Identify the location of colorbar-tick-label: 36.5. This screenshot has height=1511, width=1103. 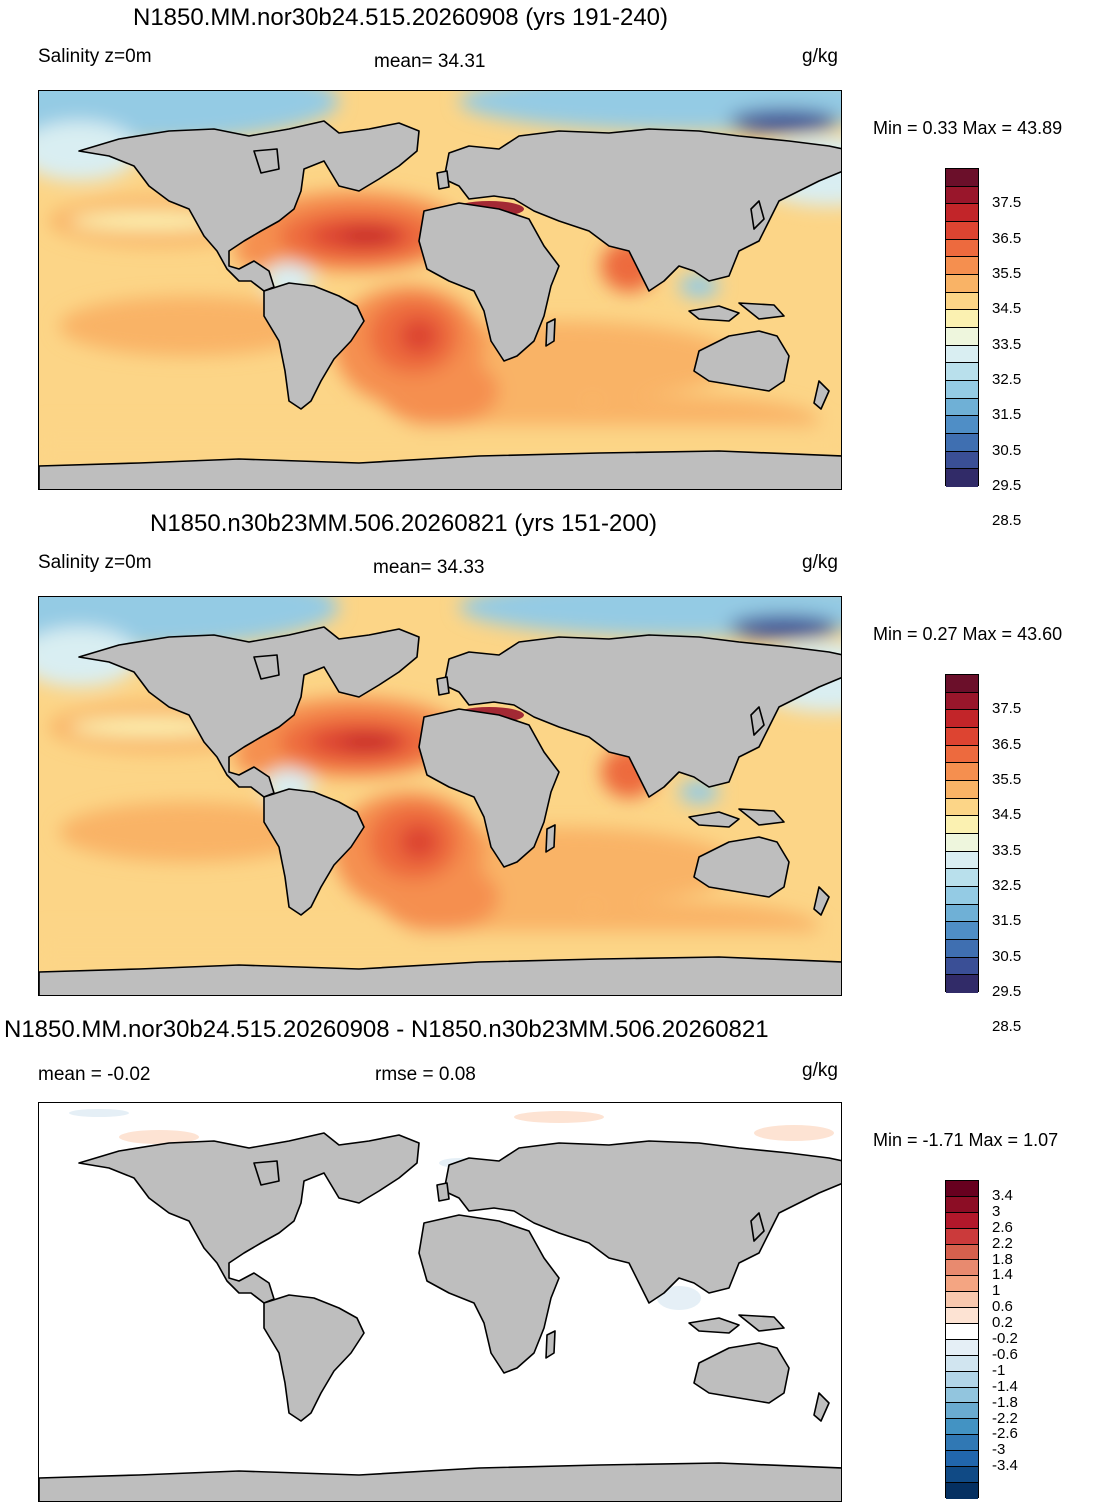
(1007, 744).